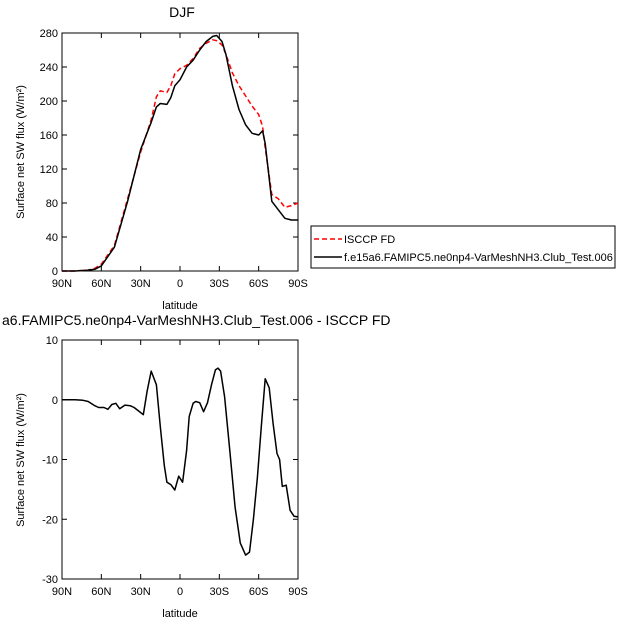 Image resolution: width=627 pixels, height=625 pixels. I want to click on top-y-tick-label: 80, so click(52, 204).